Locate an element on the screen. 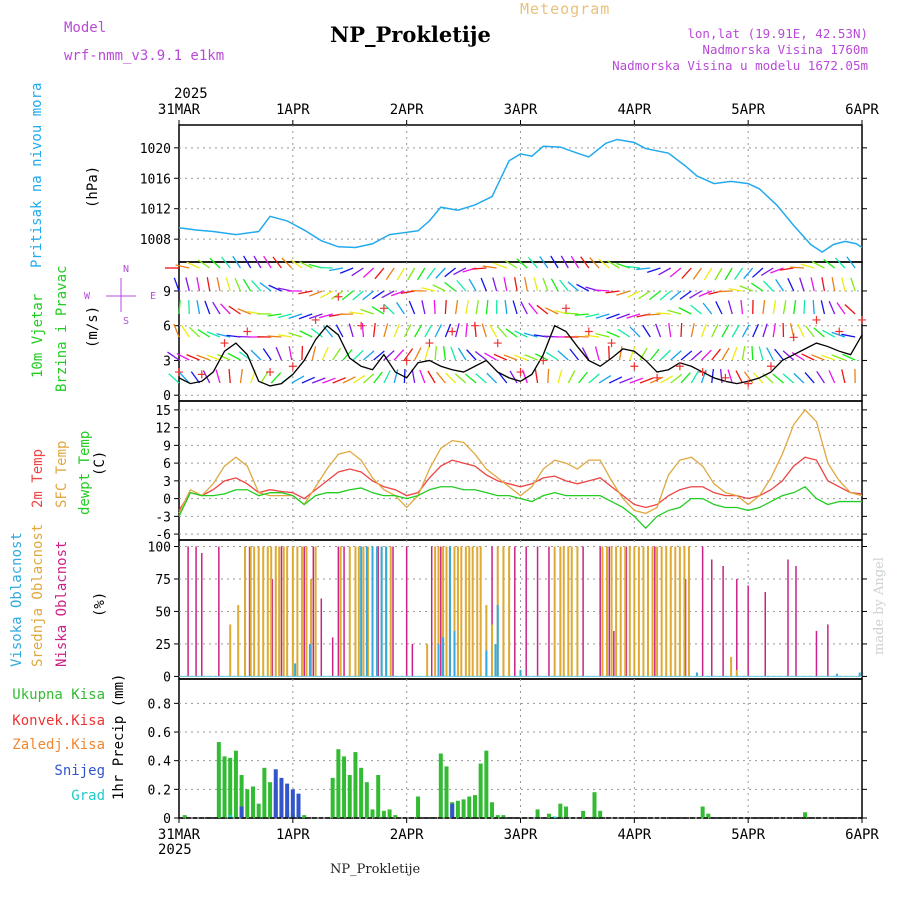  ytick-label-precip: 0.6 is located at coordinates (159, 733).